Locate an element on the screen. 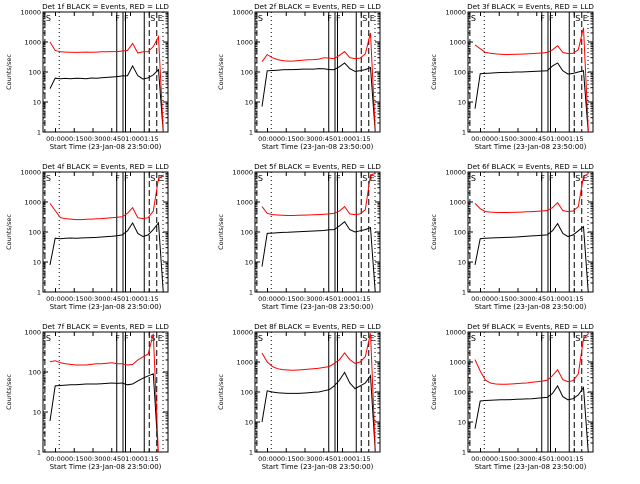 Image resolution: width=640 pixels, height=484 pixels. panel-title: Det 5f BLACK = Events, RED = LLD is located at coordinates (317, 166).